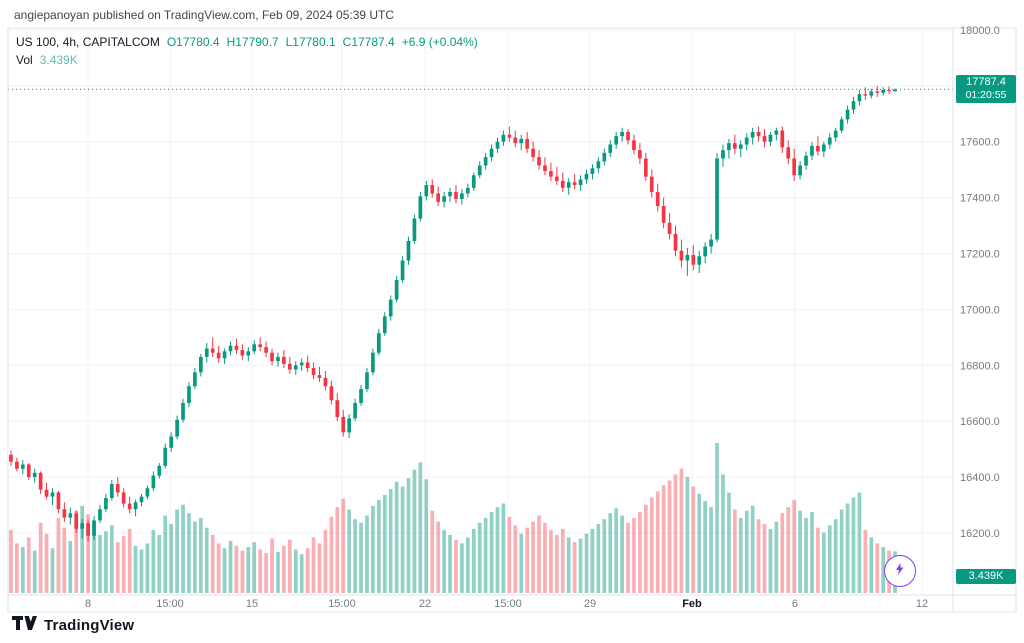 The image size is (1024, 643). What do you see at coordinates (89, 625) in the screenshot?
I see `tradingview-wordmark: TradingView` at bounding box center [89, 625].